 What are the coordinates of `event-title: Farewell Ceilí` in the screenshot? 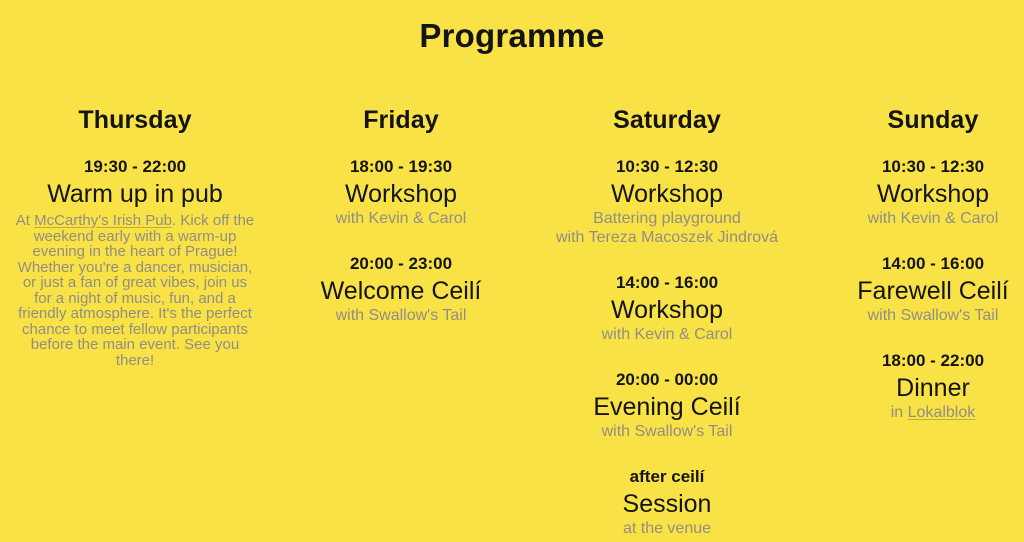 It's located at (933, 291).